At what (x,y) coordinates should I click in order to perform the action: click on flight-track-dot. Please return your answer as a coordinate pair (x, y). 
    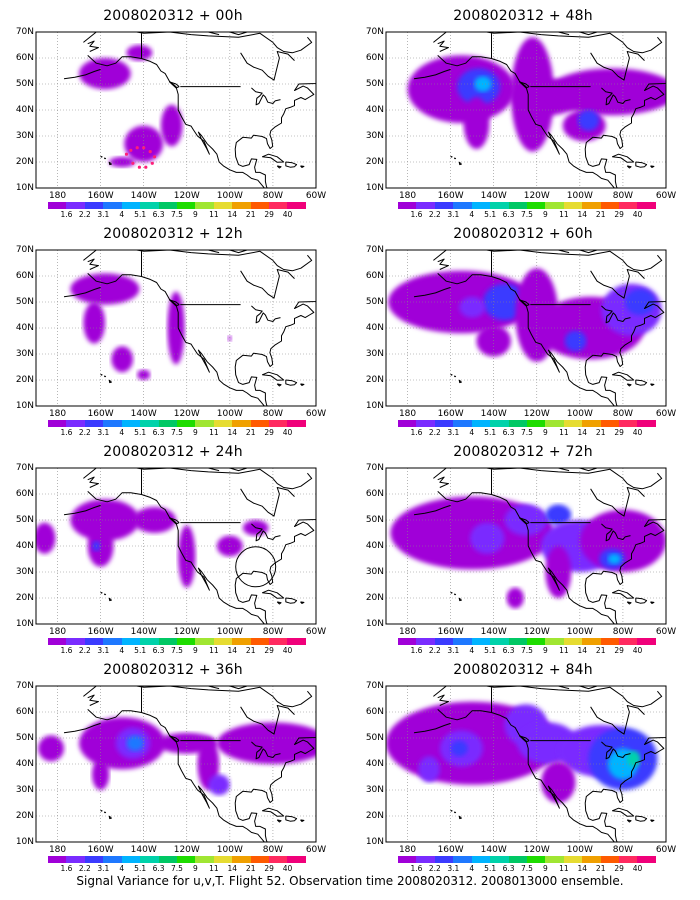
    Looking at the image, I should click on (146, 167).